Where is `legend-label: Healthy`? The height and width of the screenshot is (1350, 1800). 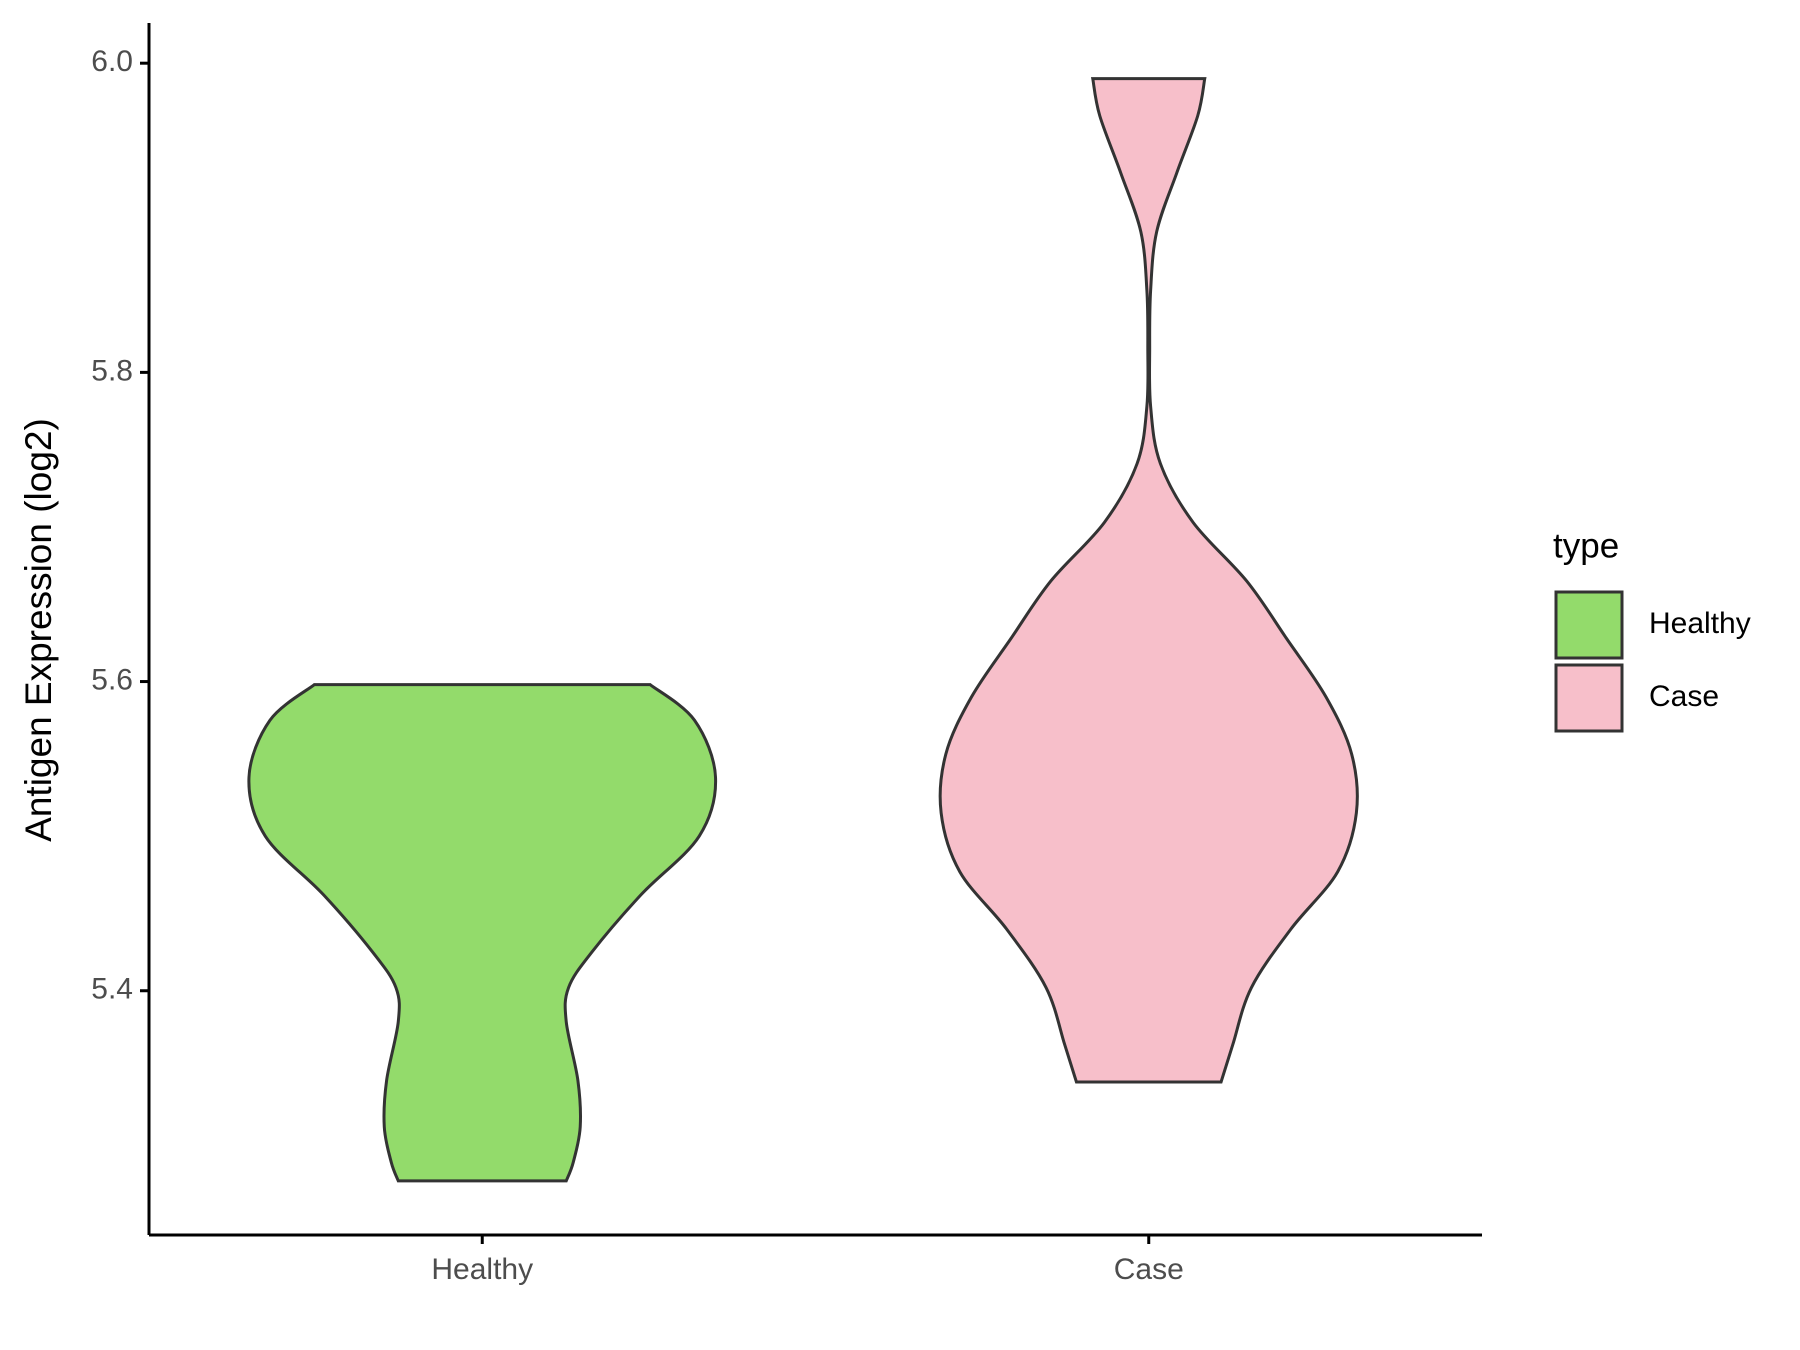
legend-label: Healthy is located at coordinates (1700, 623).